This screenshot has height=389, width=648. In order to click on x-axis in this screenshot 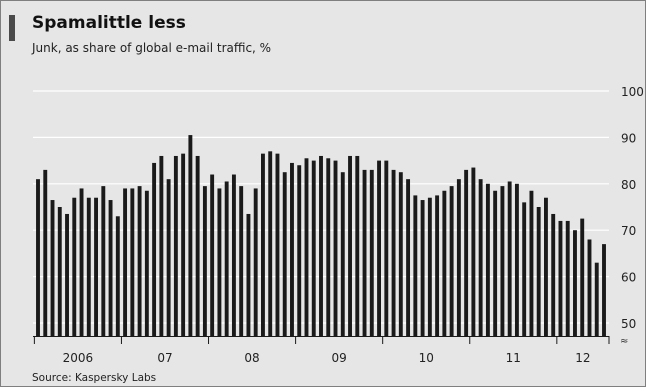, I will do `click(321, 340)`.